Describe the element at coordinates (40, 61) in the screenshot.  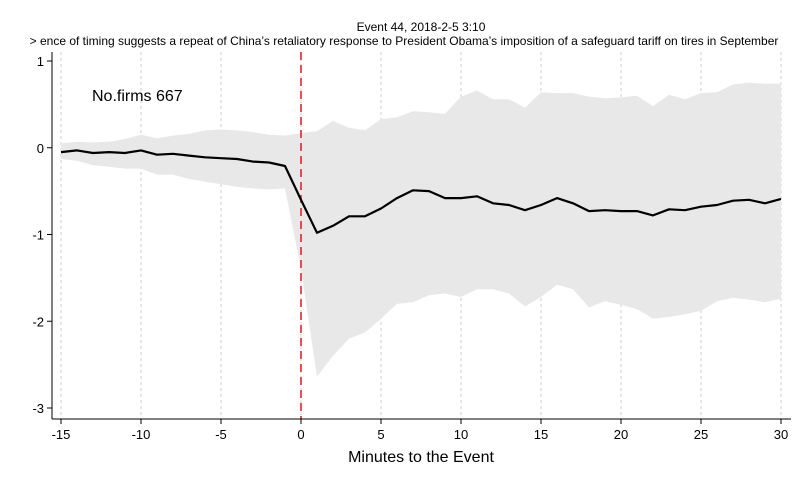
I see `y-tick-label: 1` at that location.